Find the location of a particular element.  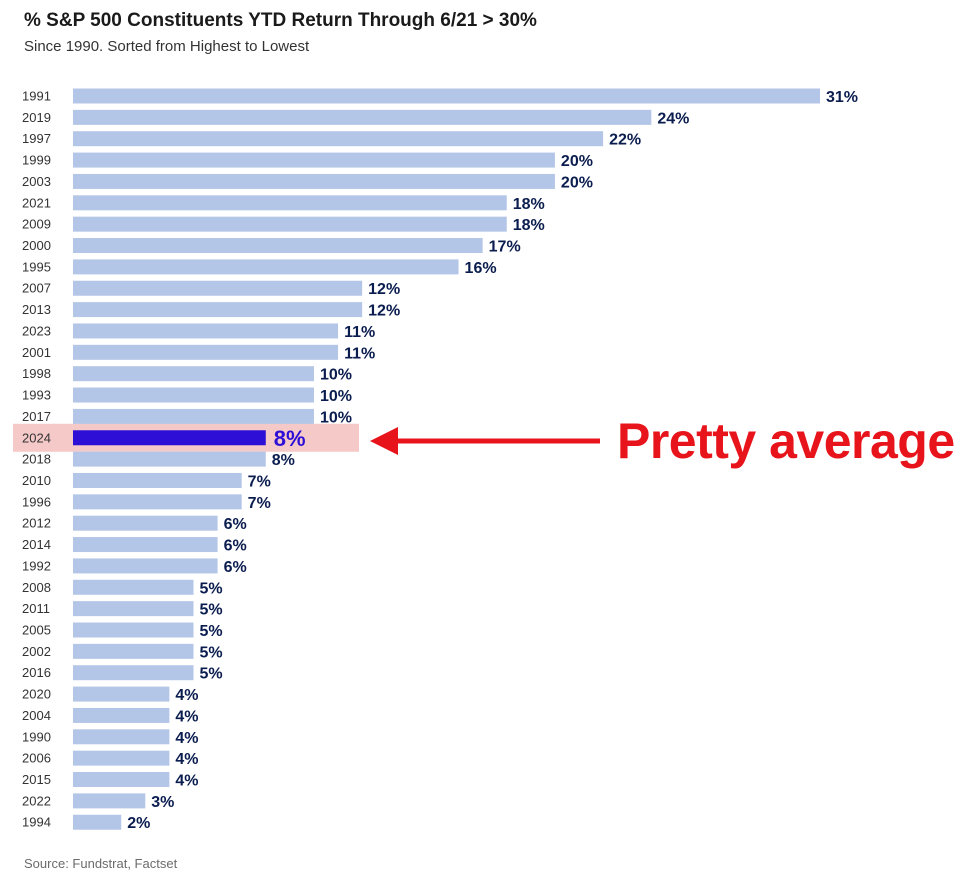

category-label: 1995 is located at coordinates (36, 266).